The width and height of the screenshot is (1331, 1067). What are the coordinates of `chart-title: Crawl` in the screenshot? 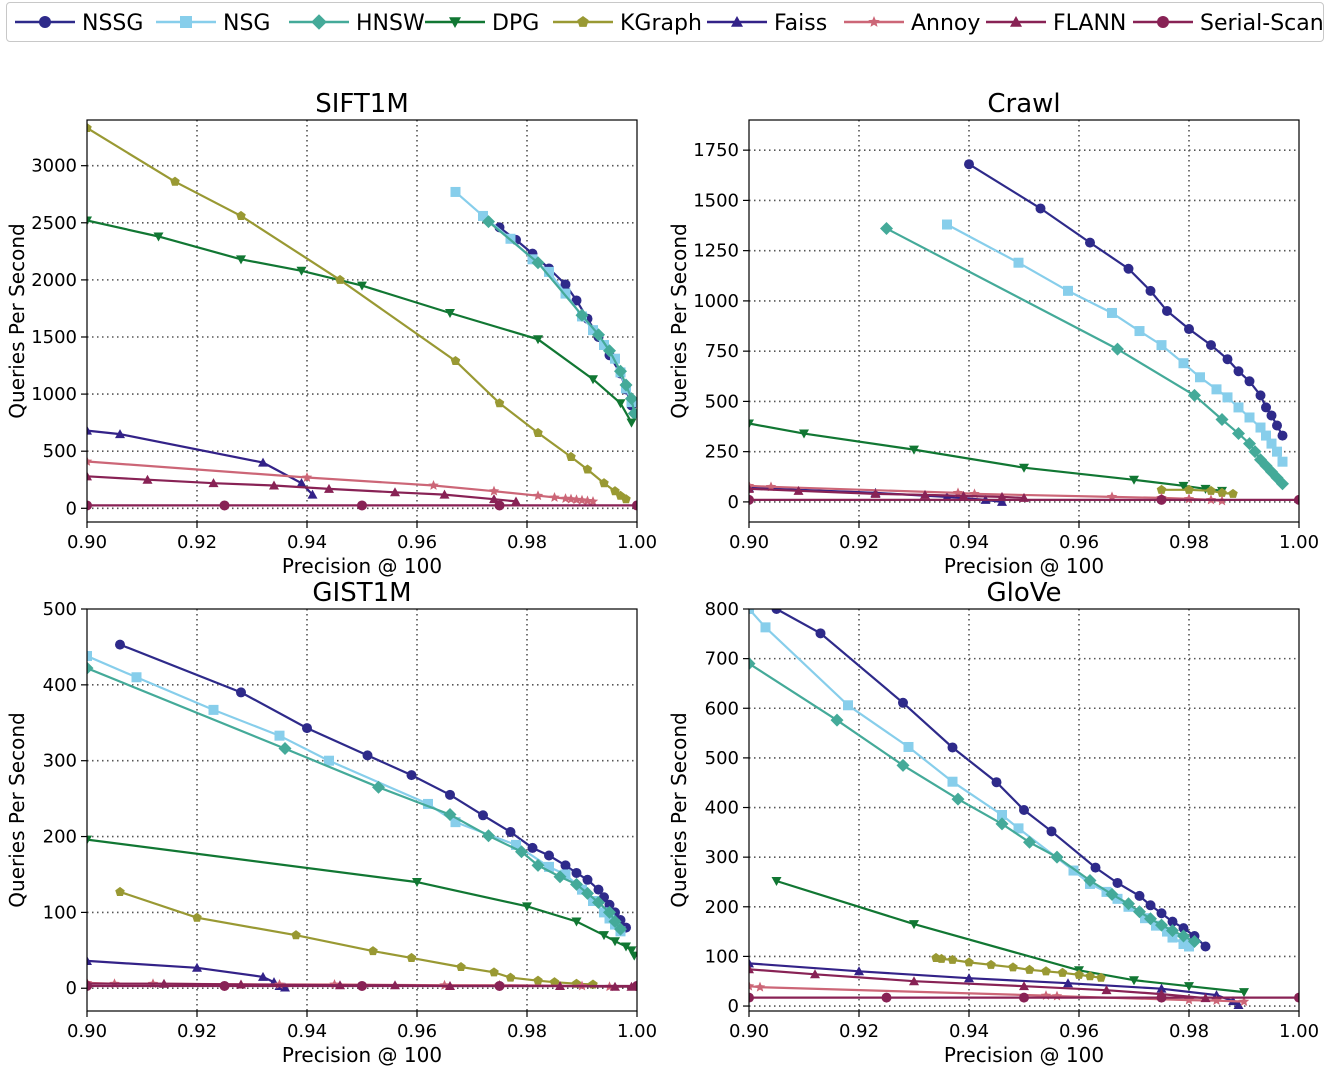 It's located at (1023, 104).